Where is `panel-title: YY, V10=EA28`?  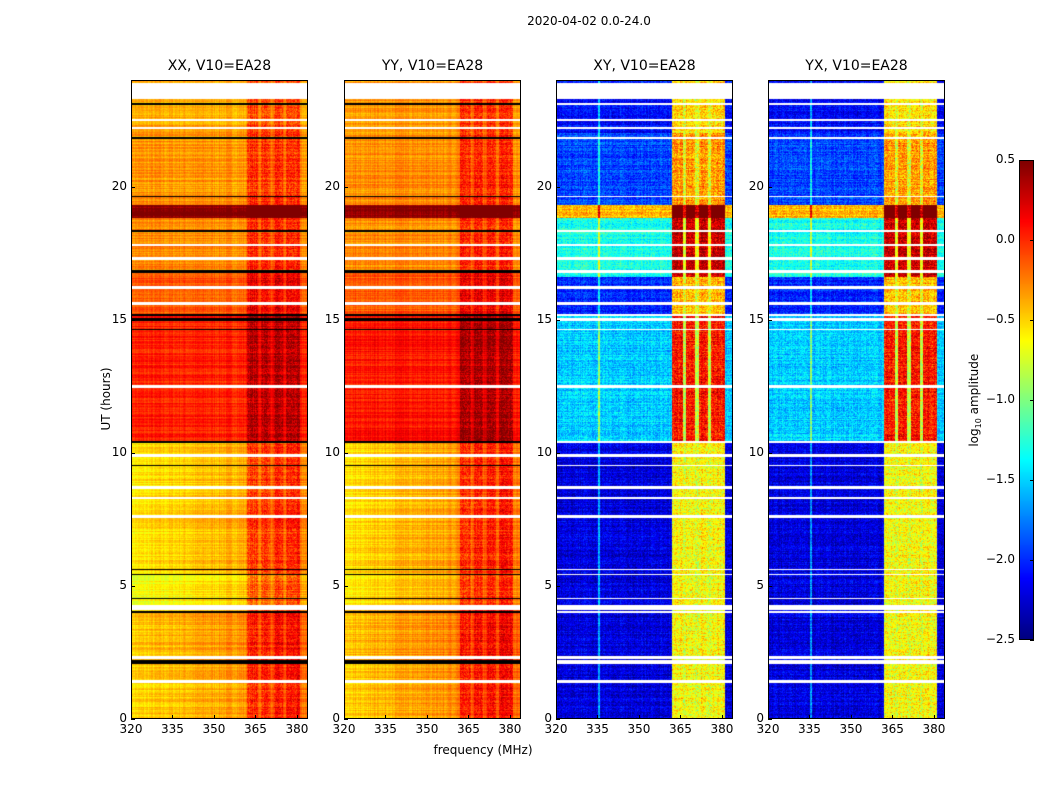 panel-title: YY, V10=EA28 is located at coordinates (432, 66).